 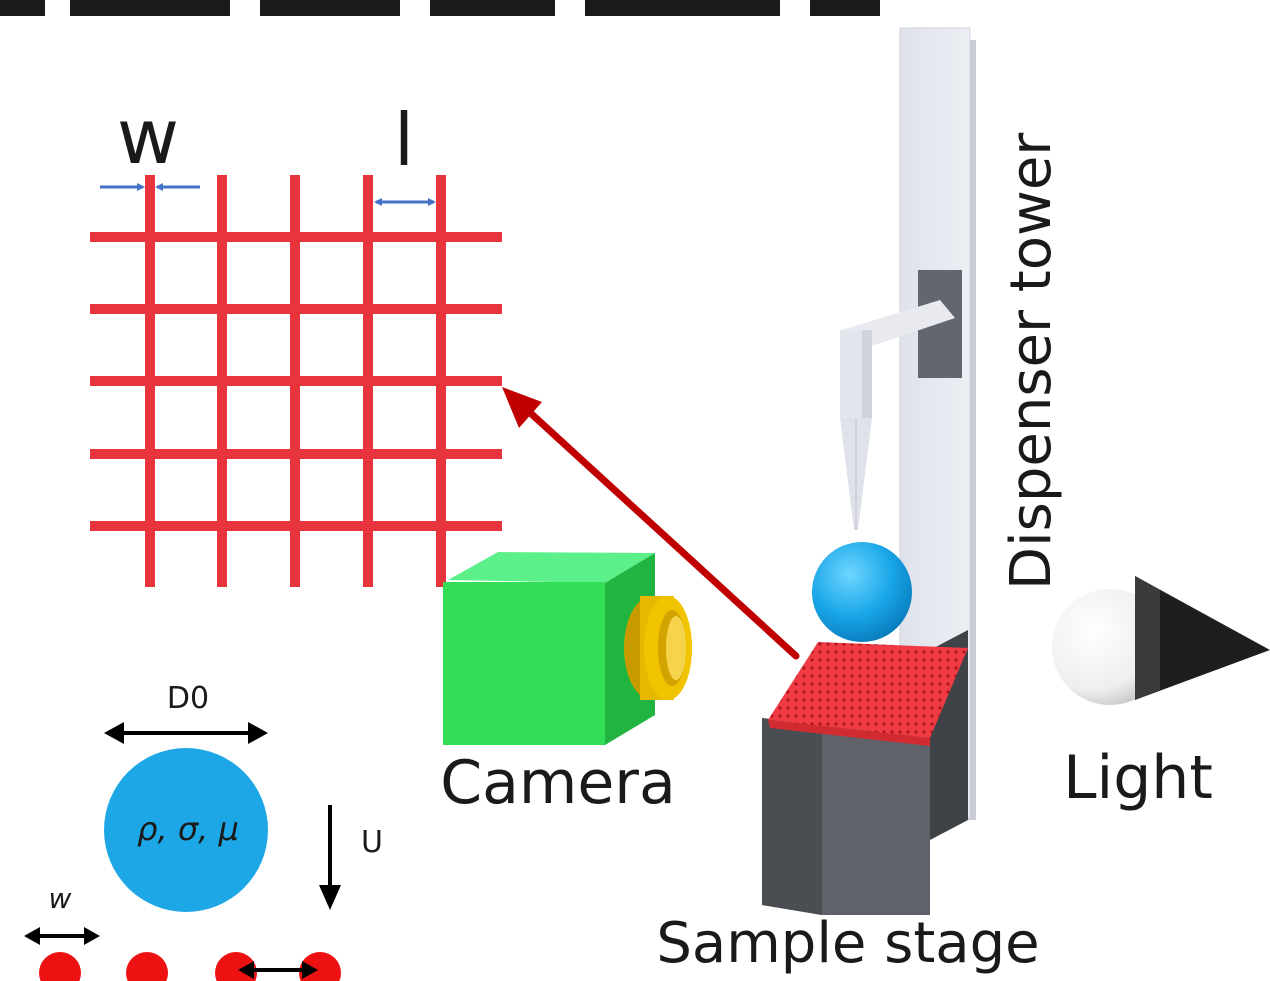 I want to click on falling-droplet, so click(x=862, y=592).